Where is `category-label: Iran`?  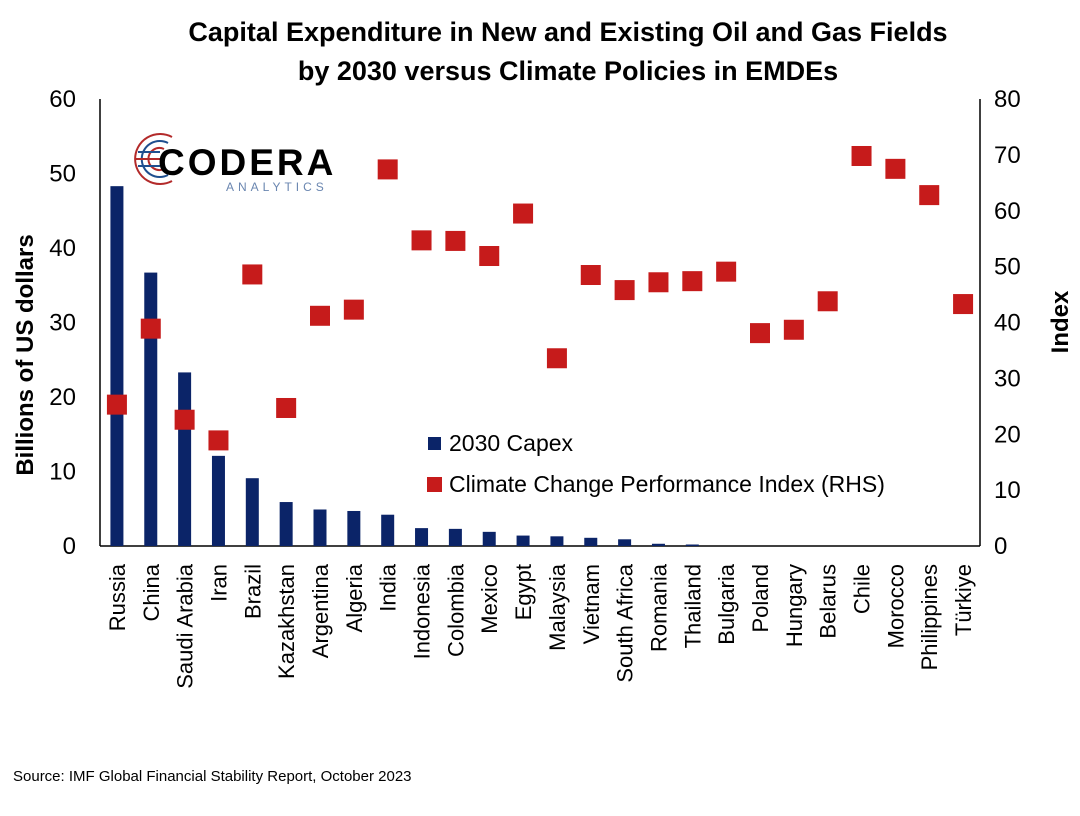 category-label: Iran is located at coordinates (218, 583).